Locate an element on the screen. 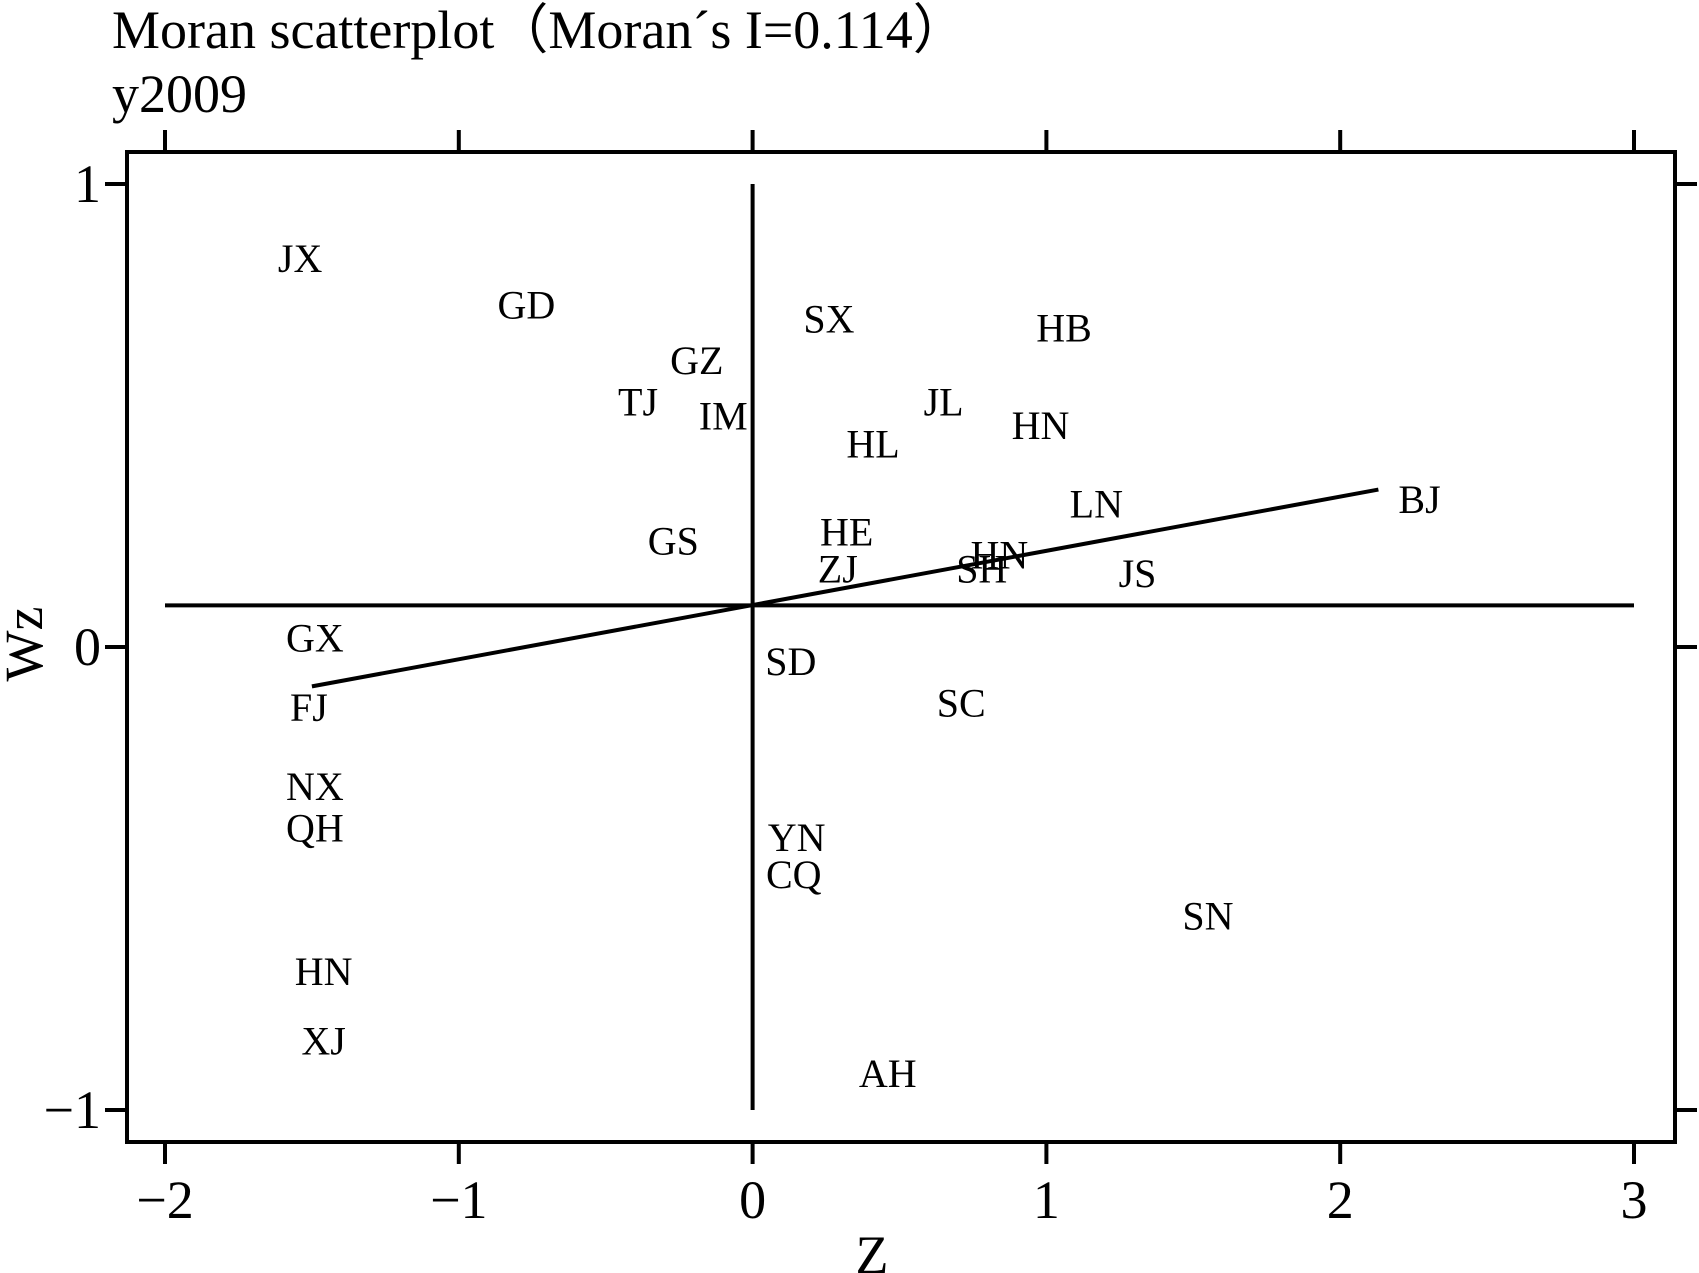 This screenshot has height=1273, width=1699. point-label-sd: SD is located at coordinates (790, 661).